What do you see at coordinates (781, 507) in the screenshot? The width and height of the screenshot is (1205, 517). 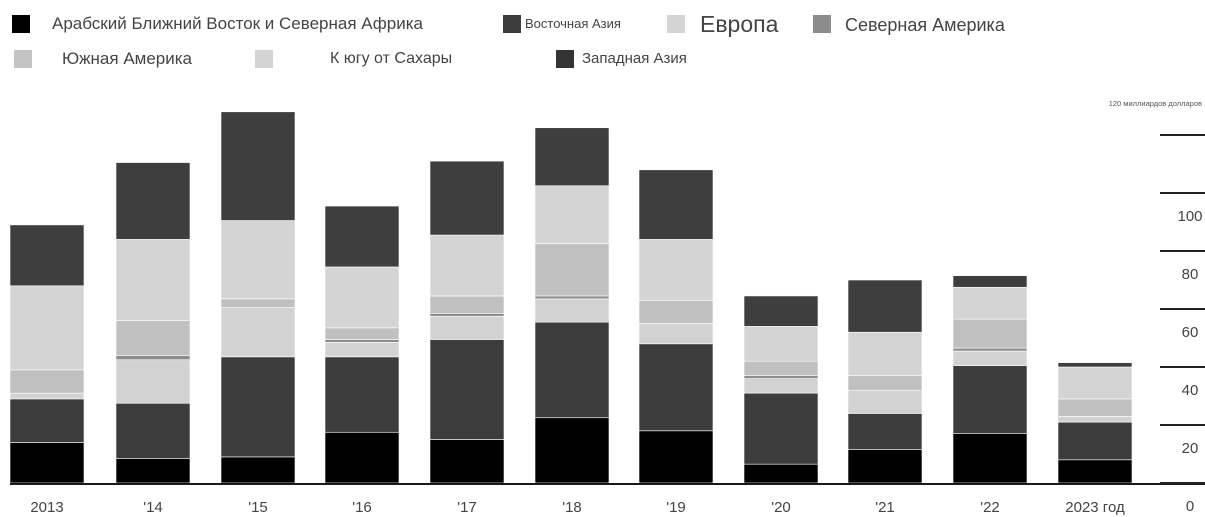 I see `x-tick-label: '20` at bounding box center [781, 507].